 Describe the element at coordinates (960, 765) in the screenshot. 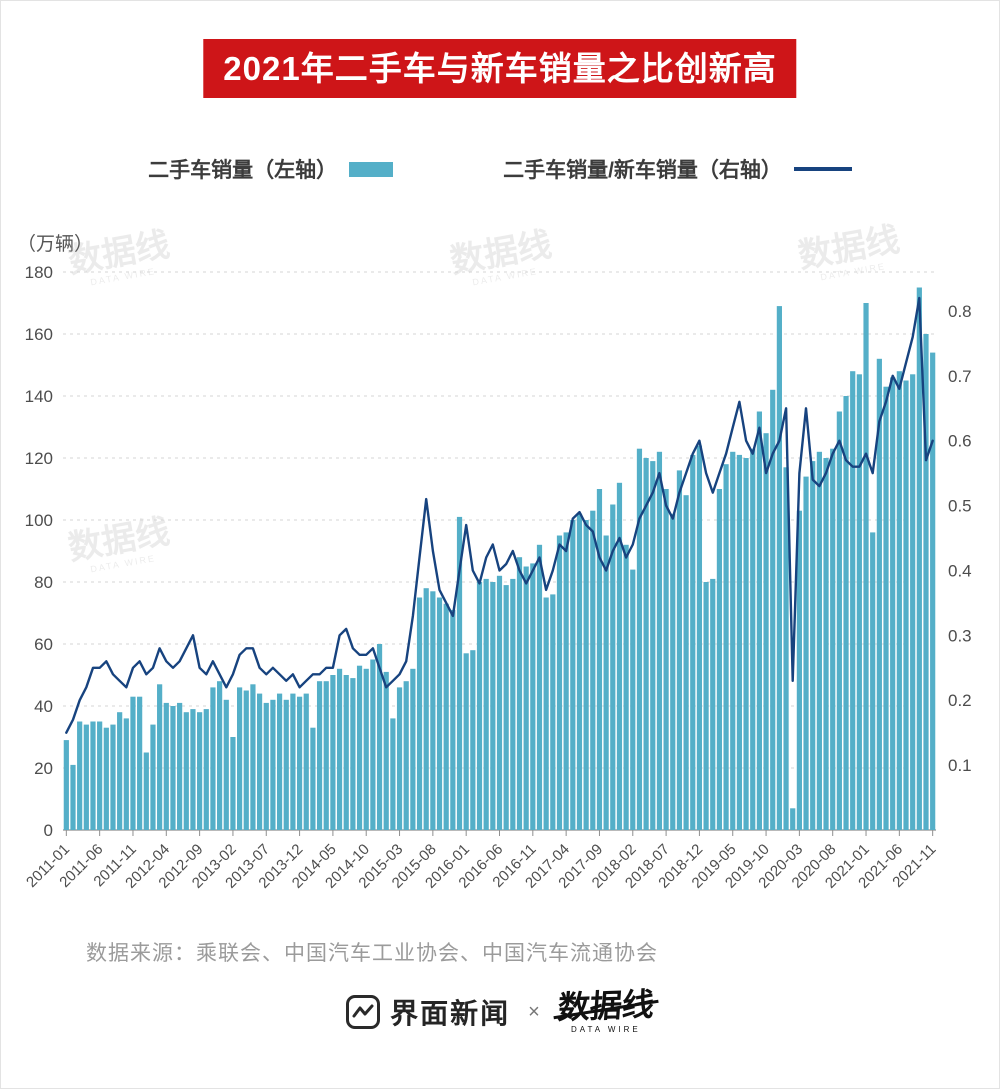

I see `right-axis-tick-label: 0.1` at that location.